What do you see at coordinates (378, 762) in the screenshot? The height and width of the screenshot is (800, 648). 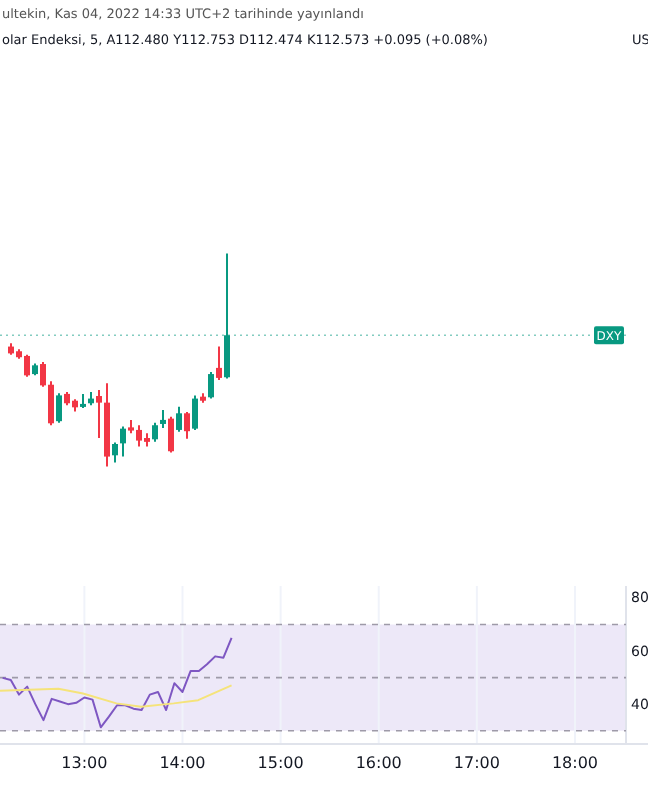 I see `x-tick-label: 16:00` at bounding box center [378, 762].